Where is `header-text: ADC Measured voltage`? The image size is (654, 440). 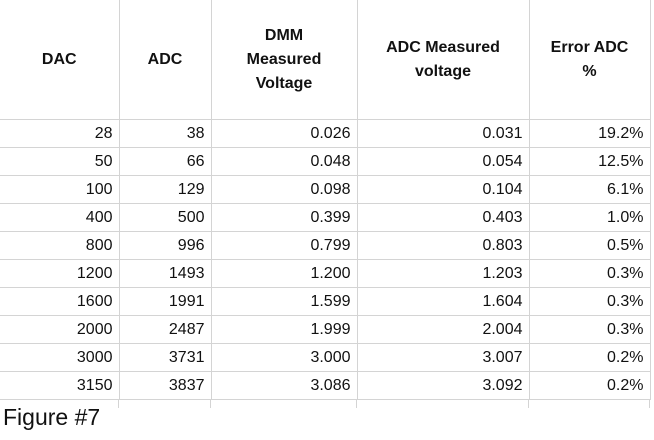
header-text: ADC Measured voltage is located at coordinates (443, 59).